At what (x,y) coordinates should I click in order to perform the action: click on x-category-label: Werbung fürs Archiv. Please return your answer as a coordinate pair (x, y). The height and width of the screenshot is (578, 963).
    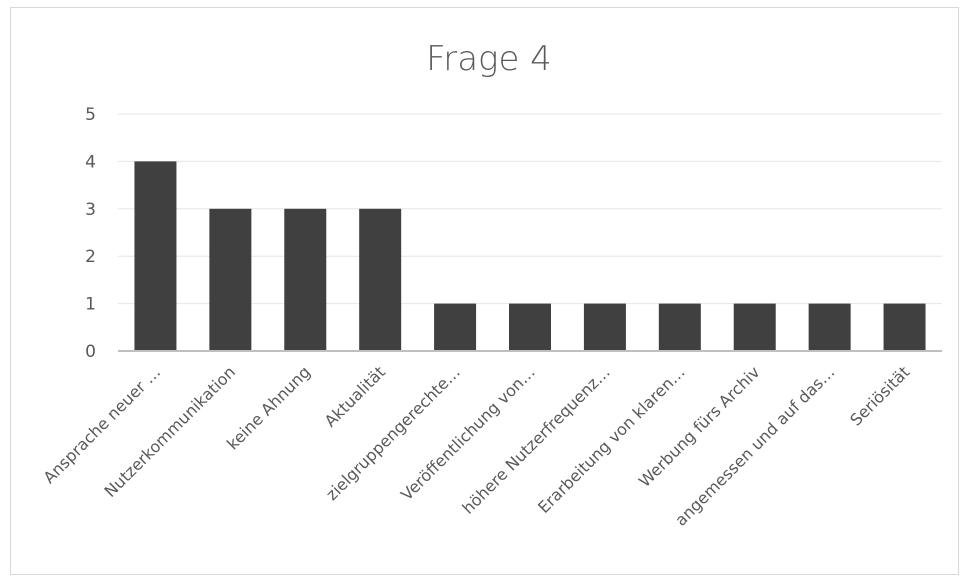
    Looking at the image, I should click on (699, 426).